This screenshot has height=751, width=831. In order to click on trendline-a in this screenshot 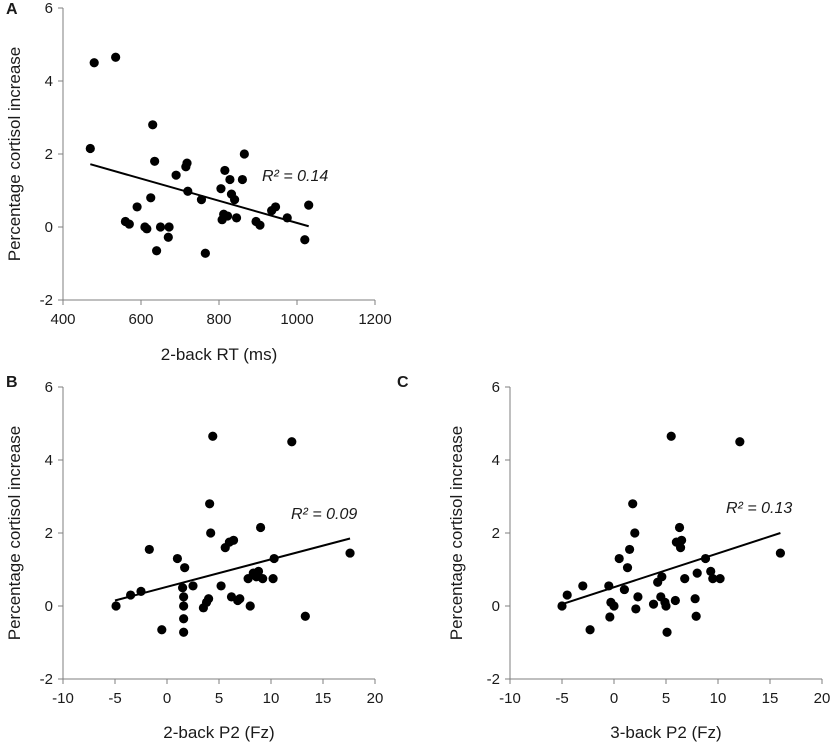, I will do `click(199, 195)`.